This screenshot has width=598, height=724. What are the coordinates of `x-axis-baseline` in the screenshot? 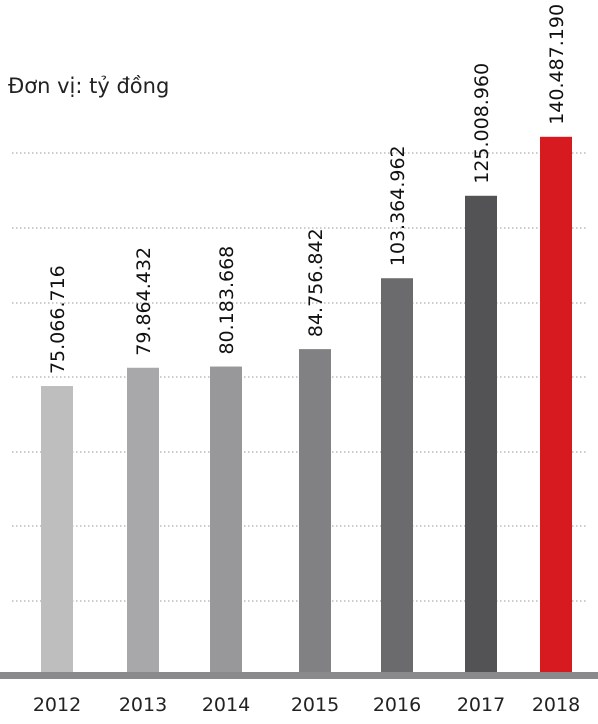 It's located at (299, 675).